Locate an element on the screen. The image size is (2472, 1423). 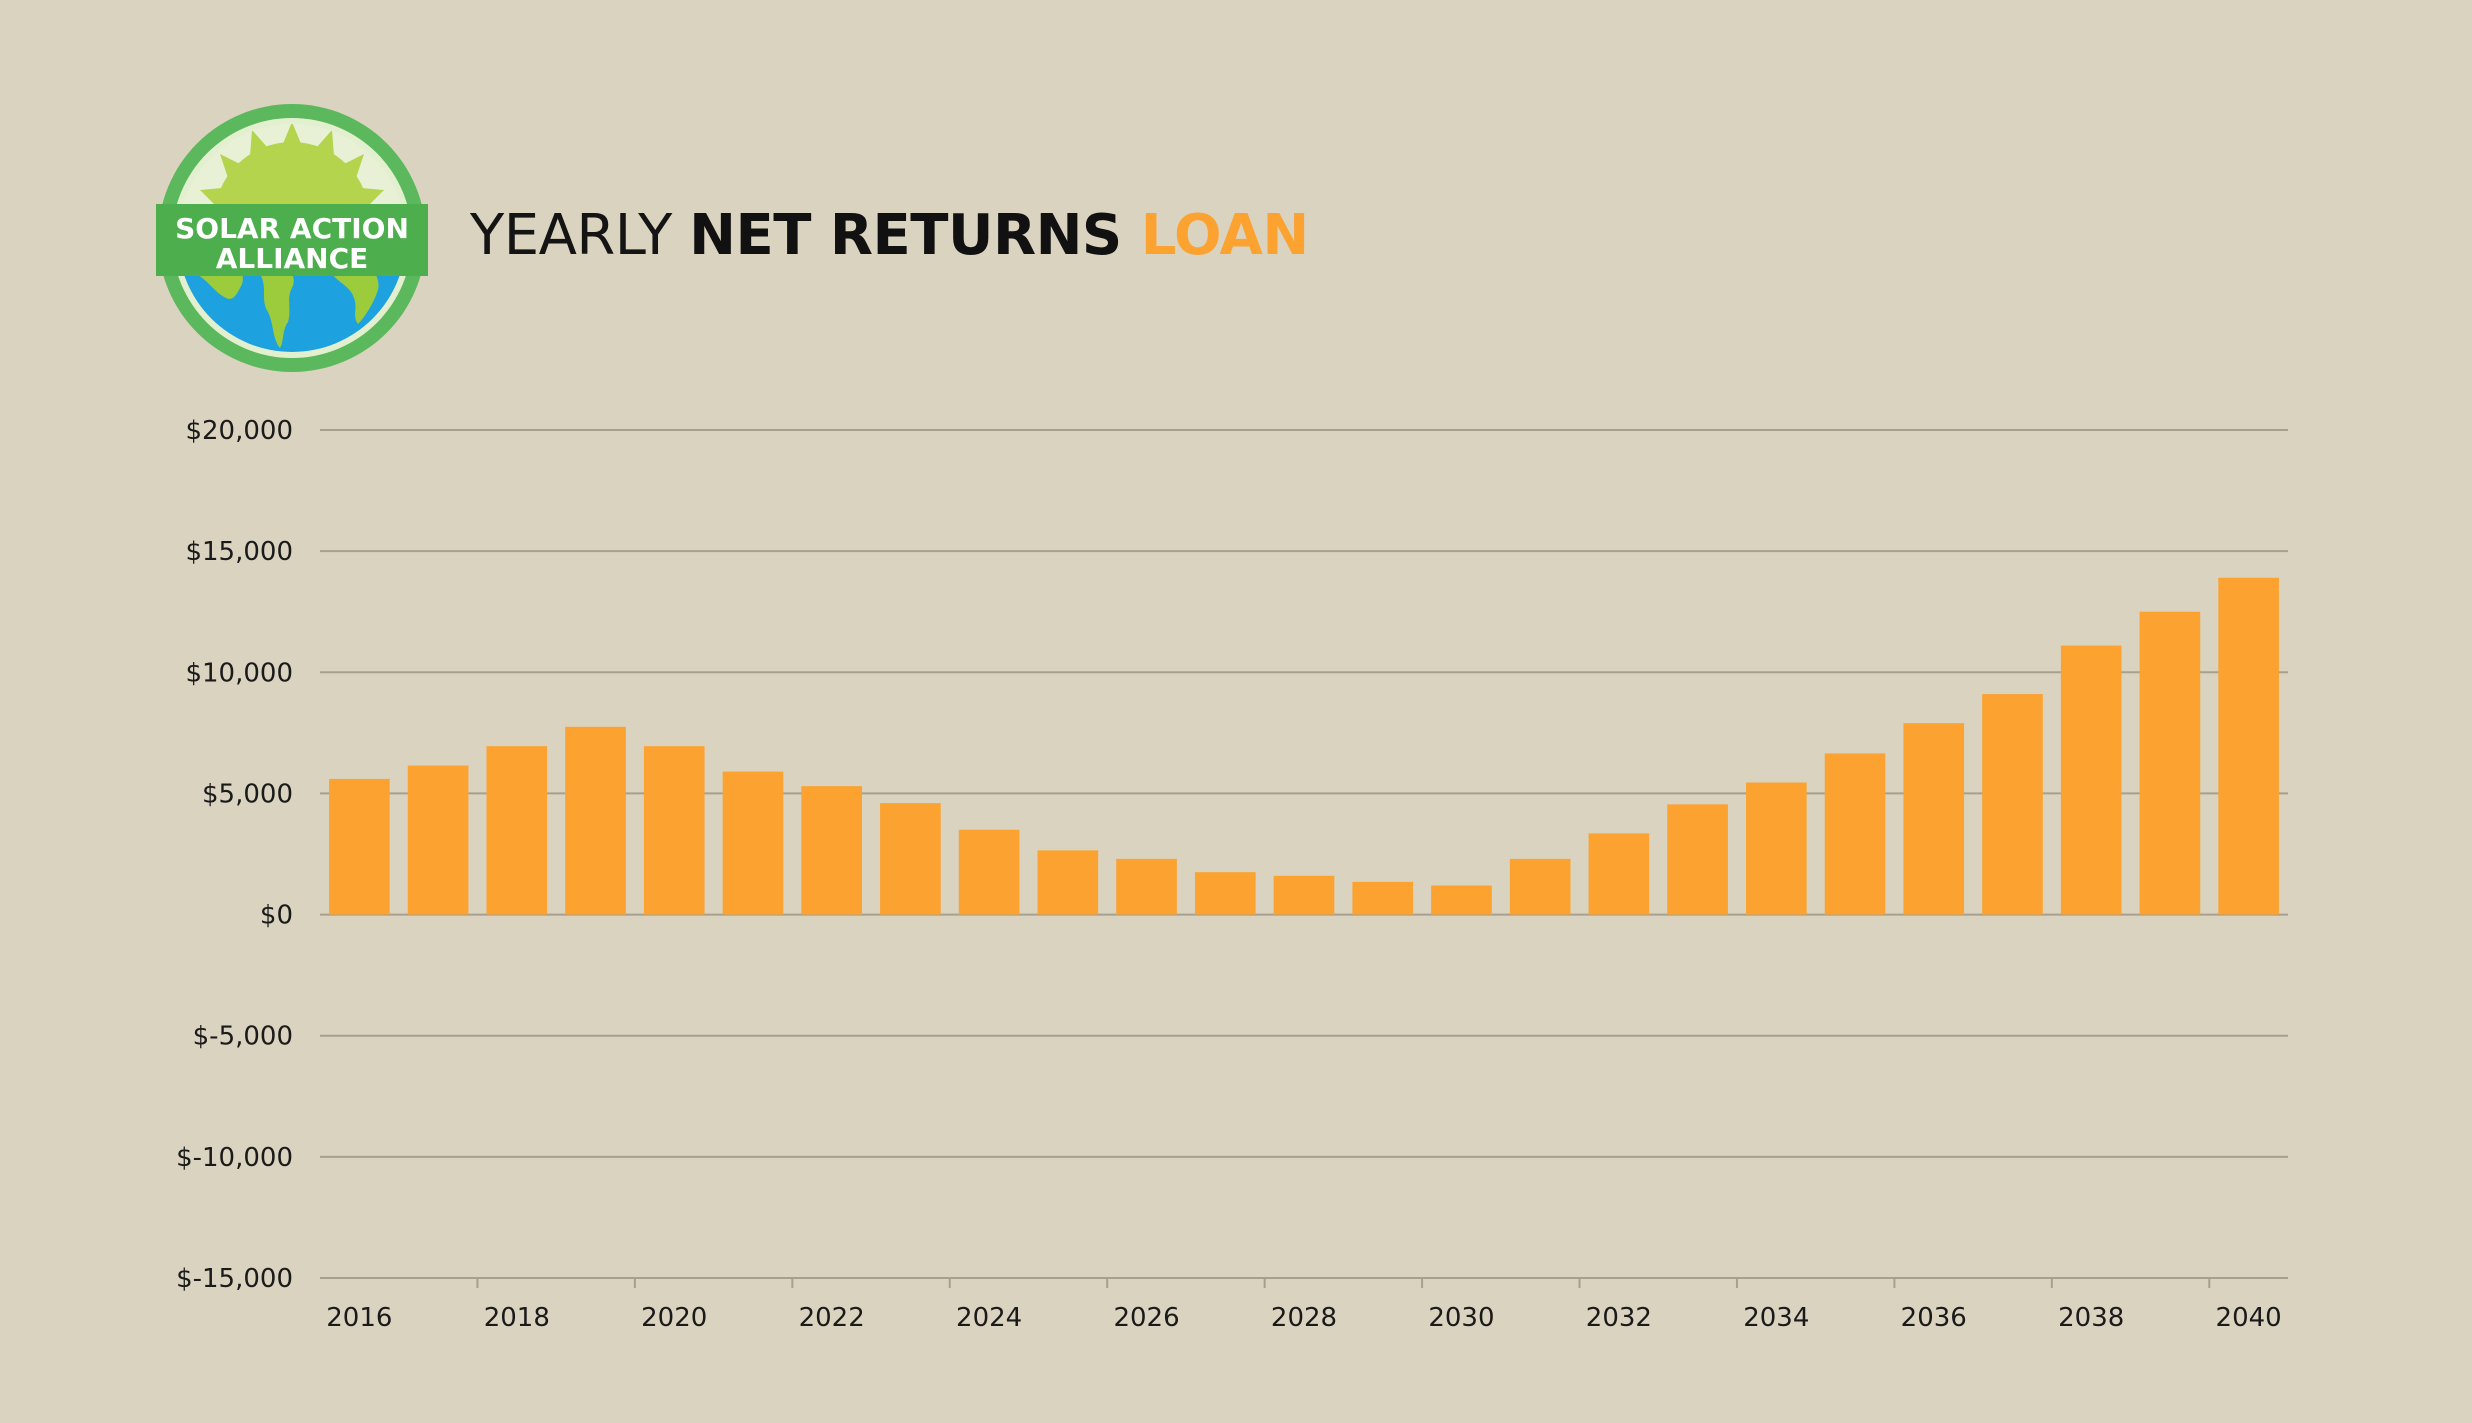
logo-banner is located at coordinates (292, 240).